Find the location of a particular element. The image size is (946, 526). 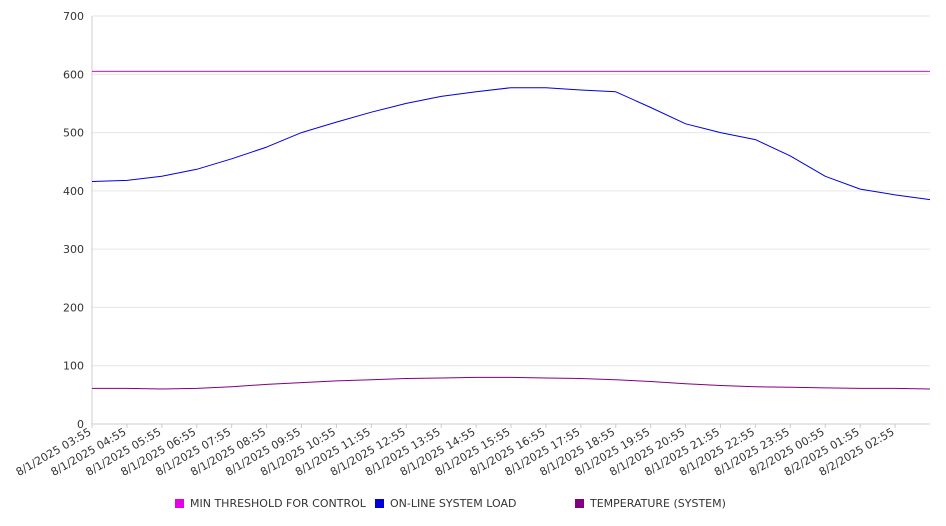

y-tick-label: 600 is located at coordinates (73, 74).